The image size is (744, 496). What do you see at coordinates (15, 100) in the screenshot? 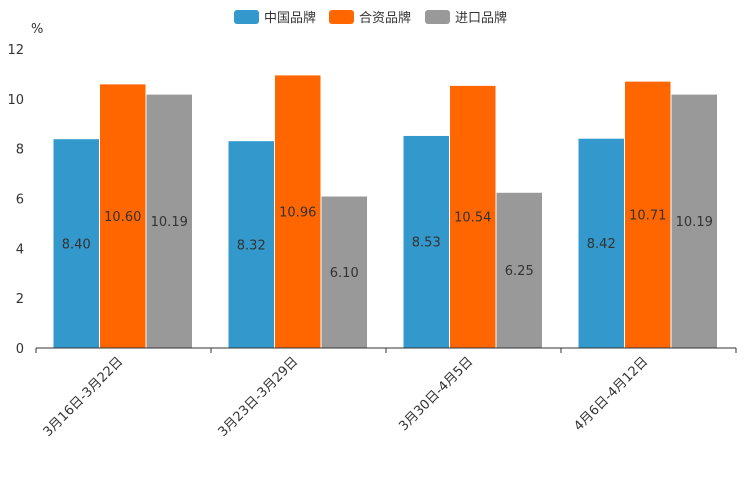
I see `y-tick-label: 10` at bounding box center [15, 100].